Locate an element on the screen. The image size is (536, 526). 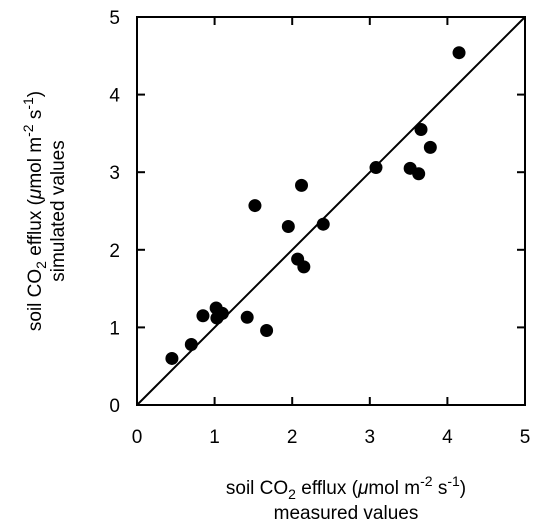
y-tick-label: 0 is located at coordinates (114, 406).